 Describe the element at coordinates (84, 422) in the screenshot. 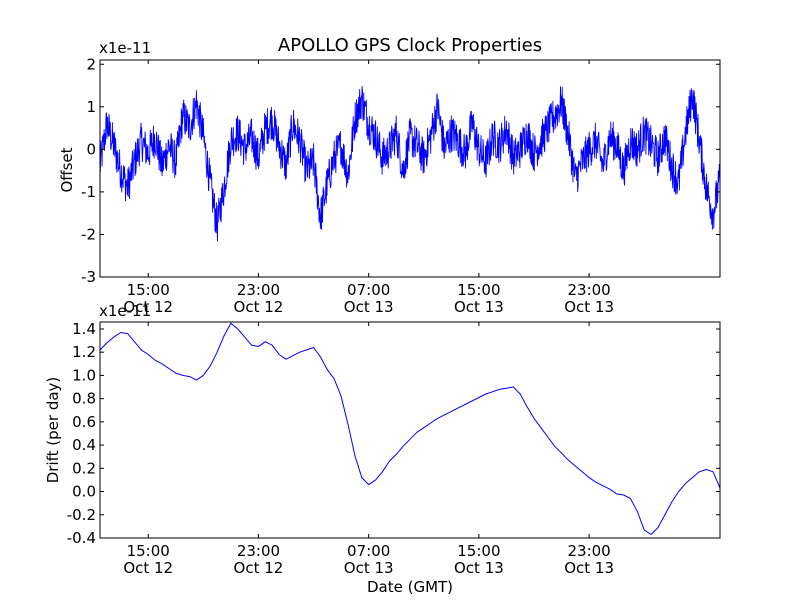

I see `y-tick-label: 0.6` at that location.